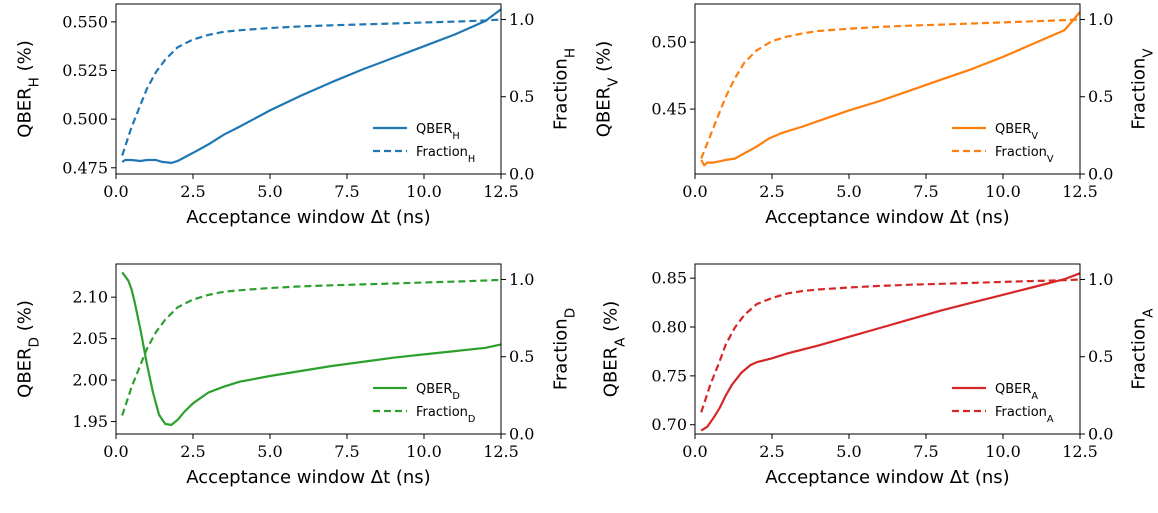 The width and height of the screenshot is (1158, 513). Describe the element at coordinates (438, 392) in the screenshot. I see `legend-label: QBERD` at that location.